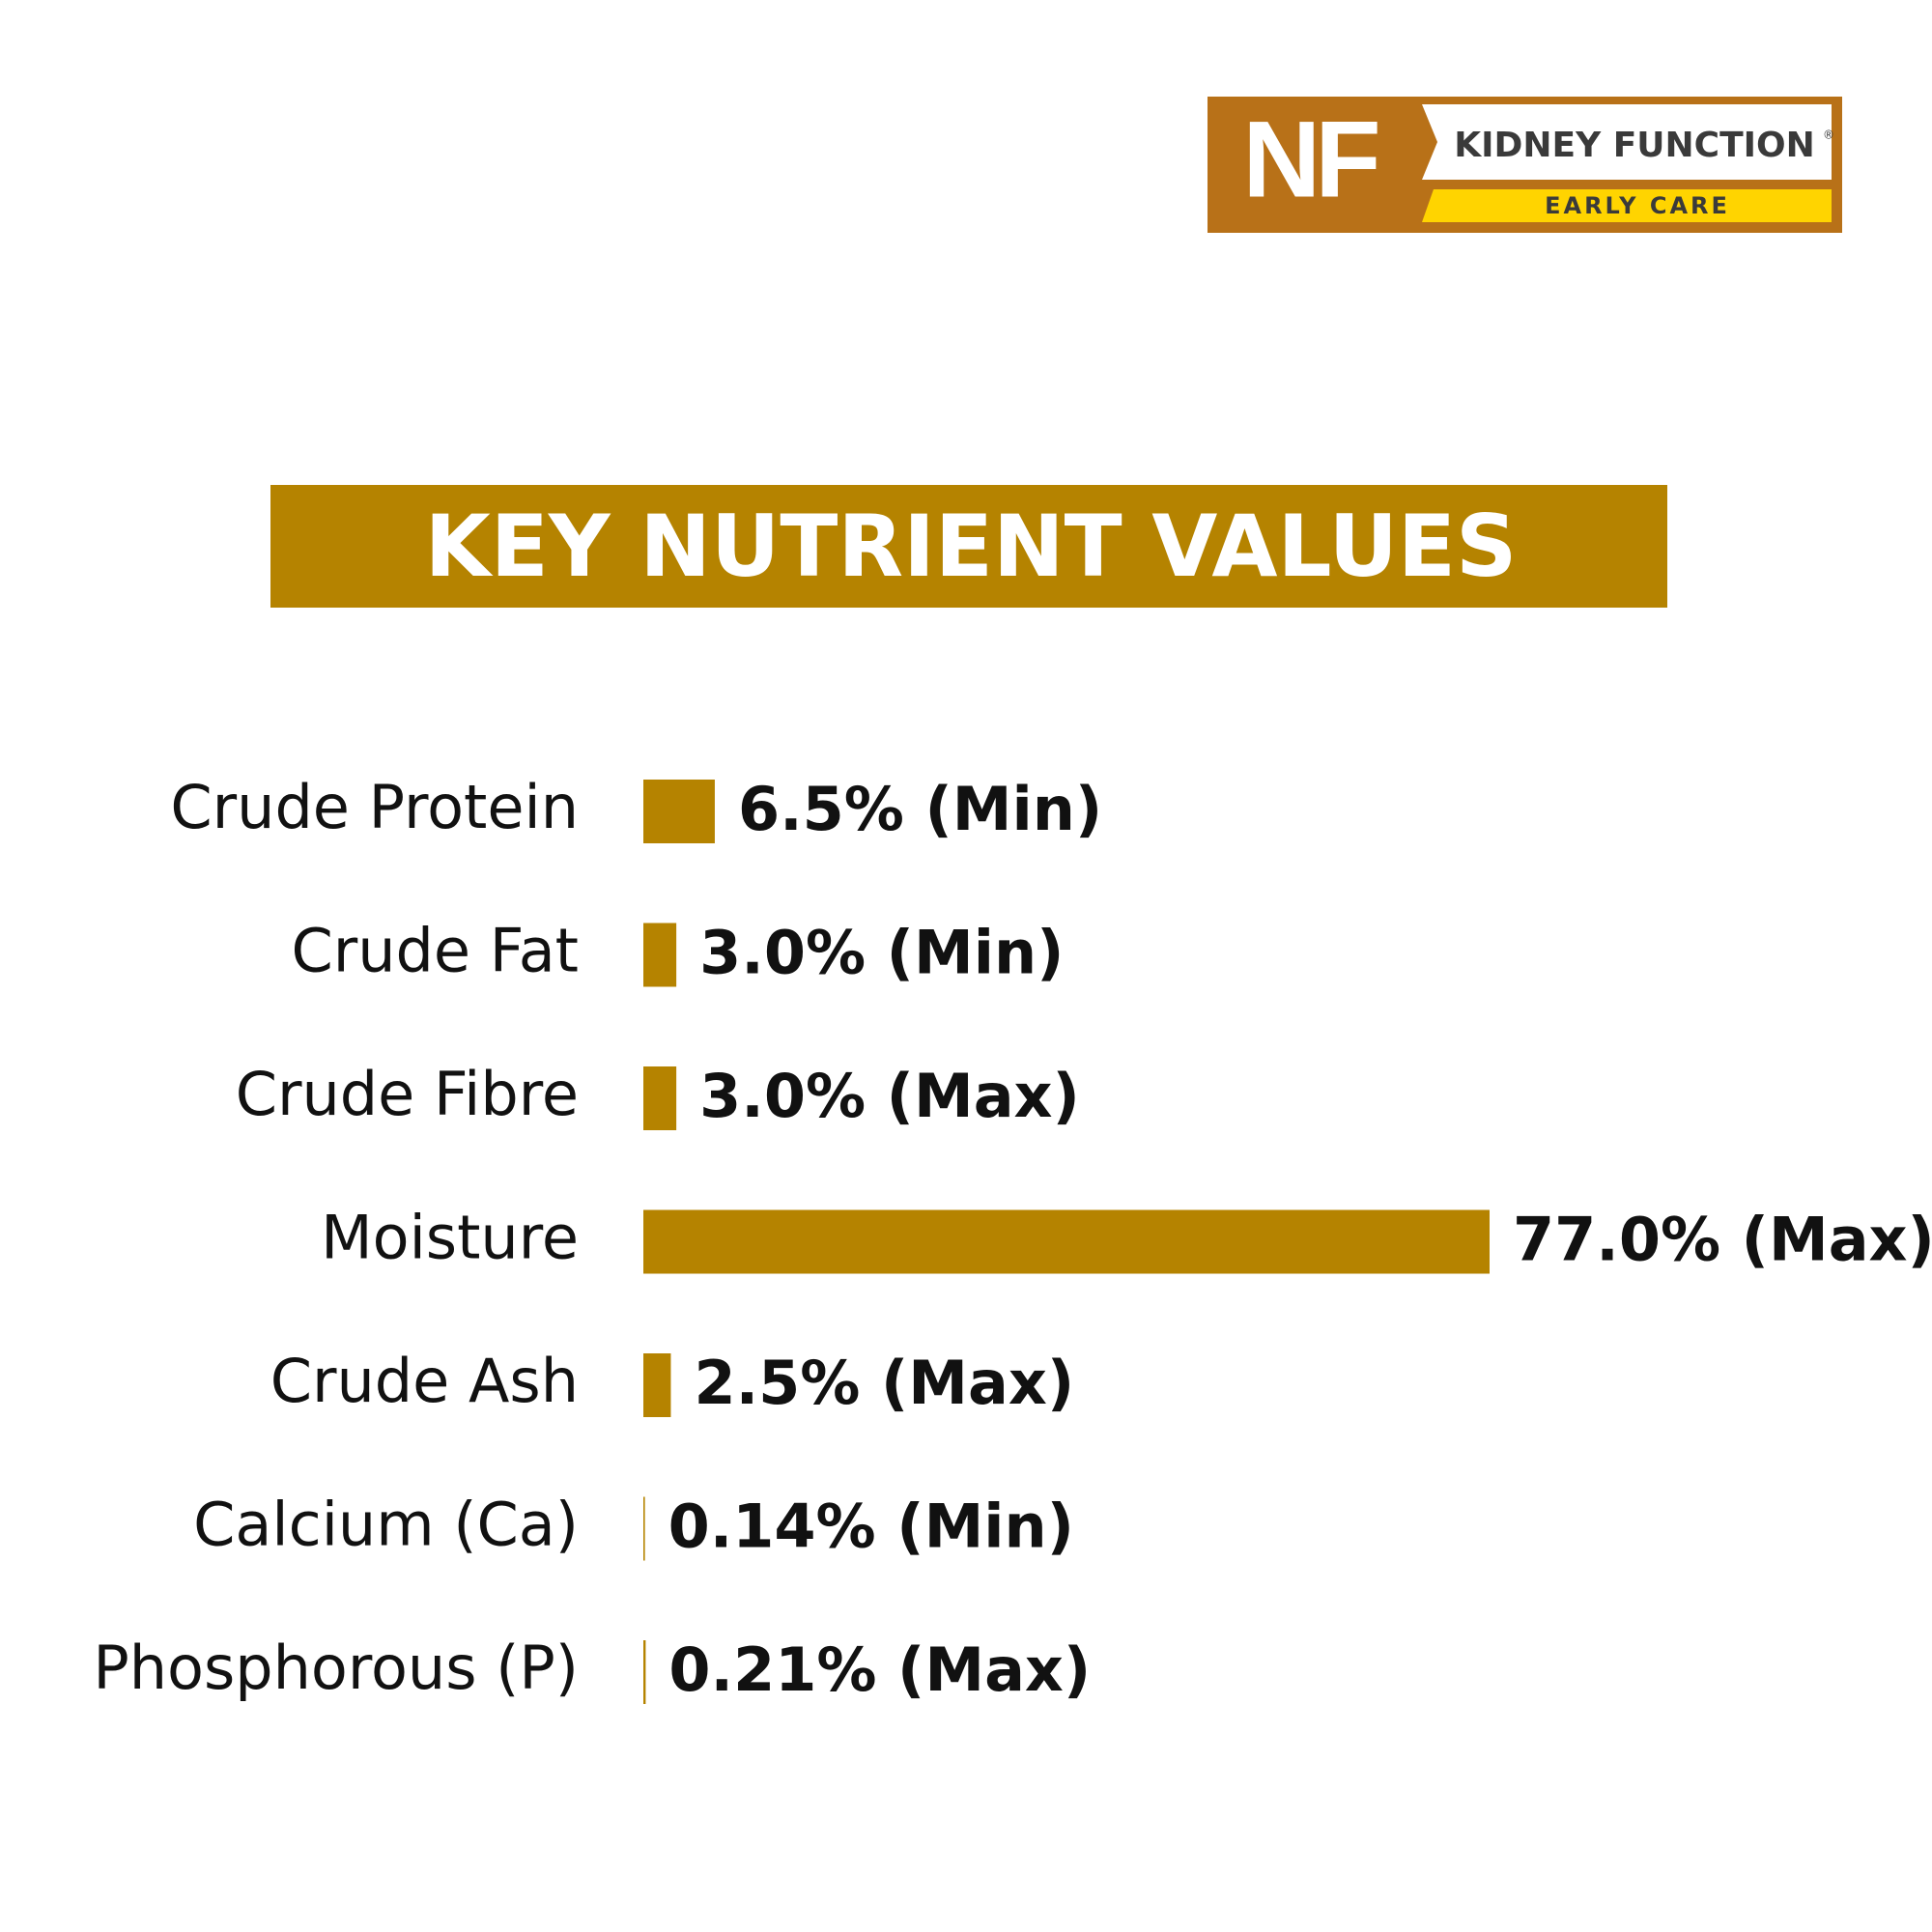 This screenshot has width=1932, height=1932. Describe the element at coordinates (884, 1383) in the screenshot. I see `value-label: 2.5% (Max)` at that location.